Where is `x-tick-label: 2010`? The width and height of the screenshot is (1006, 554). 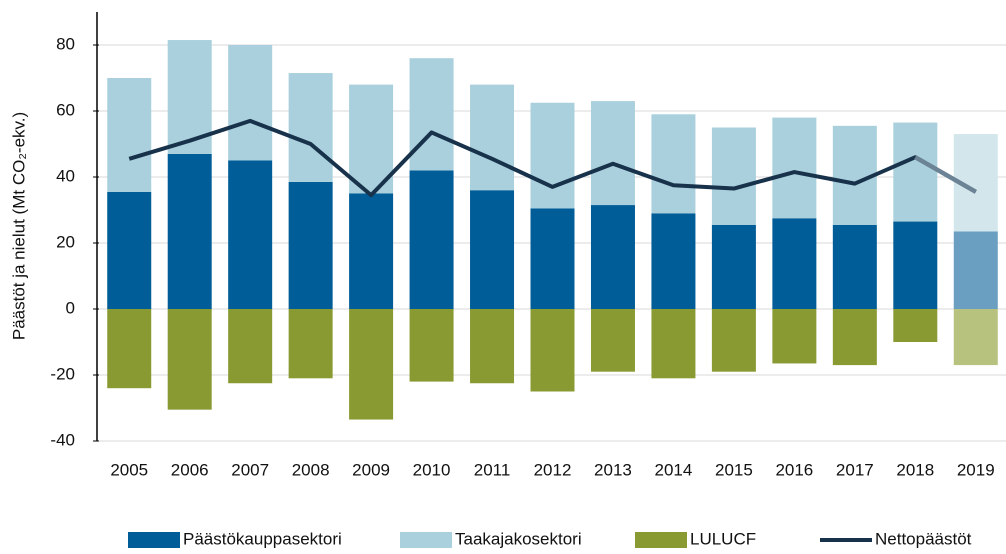 x-tick-label: 2010 is located at coordinates (432, 469).